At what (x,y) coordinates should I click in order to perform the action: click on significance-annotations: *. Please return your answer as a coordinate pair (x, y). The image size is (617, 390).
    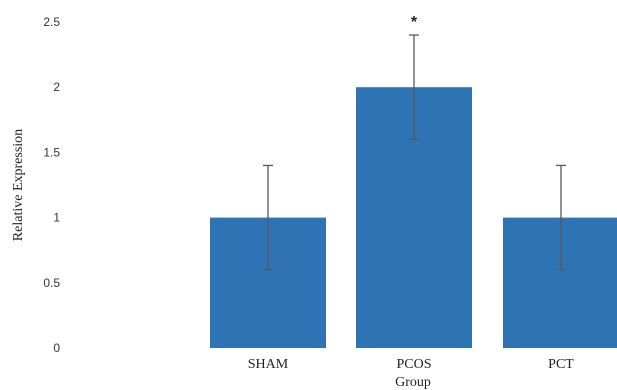
    Looking at the image, I should click on (414, 22).